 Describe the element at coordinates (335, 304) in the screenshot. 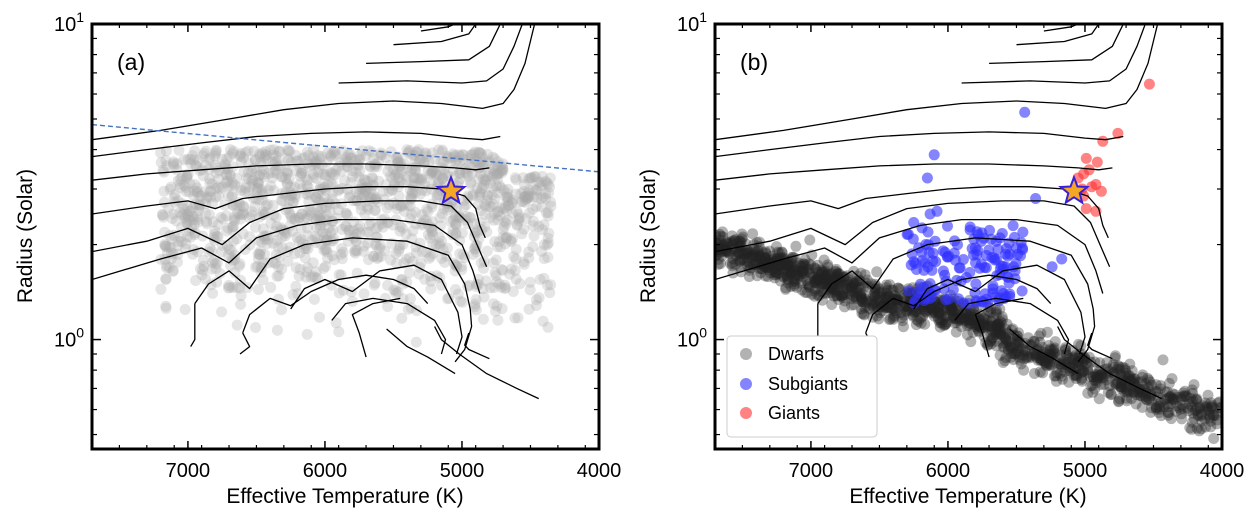

I see `evolution-track` at that location.